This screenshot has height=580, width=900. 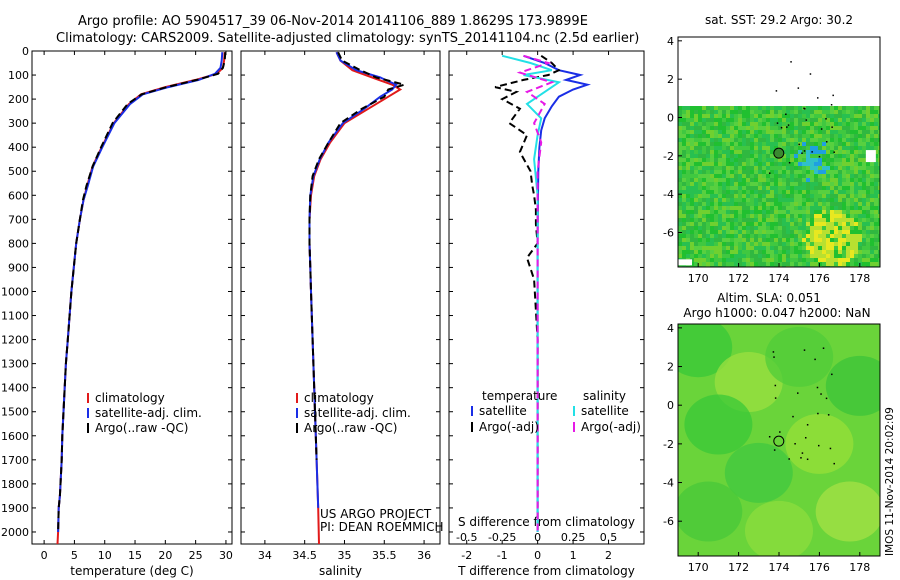 What do you see at coordinates (698, 567) in the screenshot?
I see `map-x-tick-label: 170` at bounding box center [698, 567].